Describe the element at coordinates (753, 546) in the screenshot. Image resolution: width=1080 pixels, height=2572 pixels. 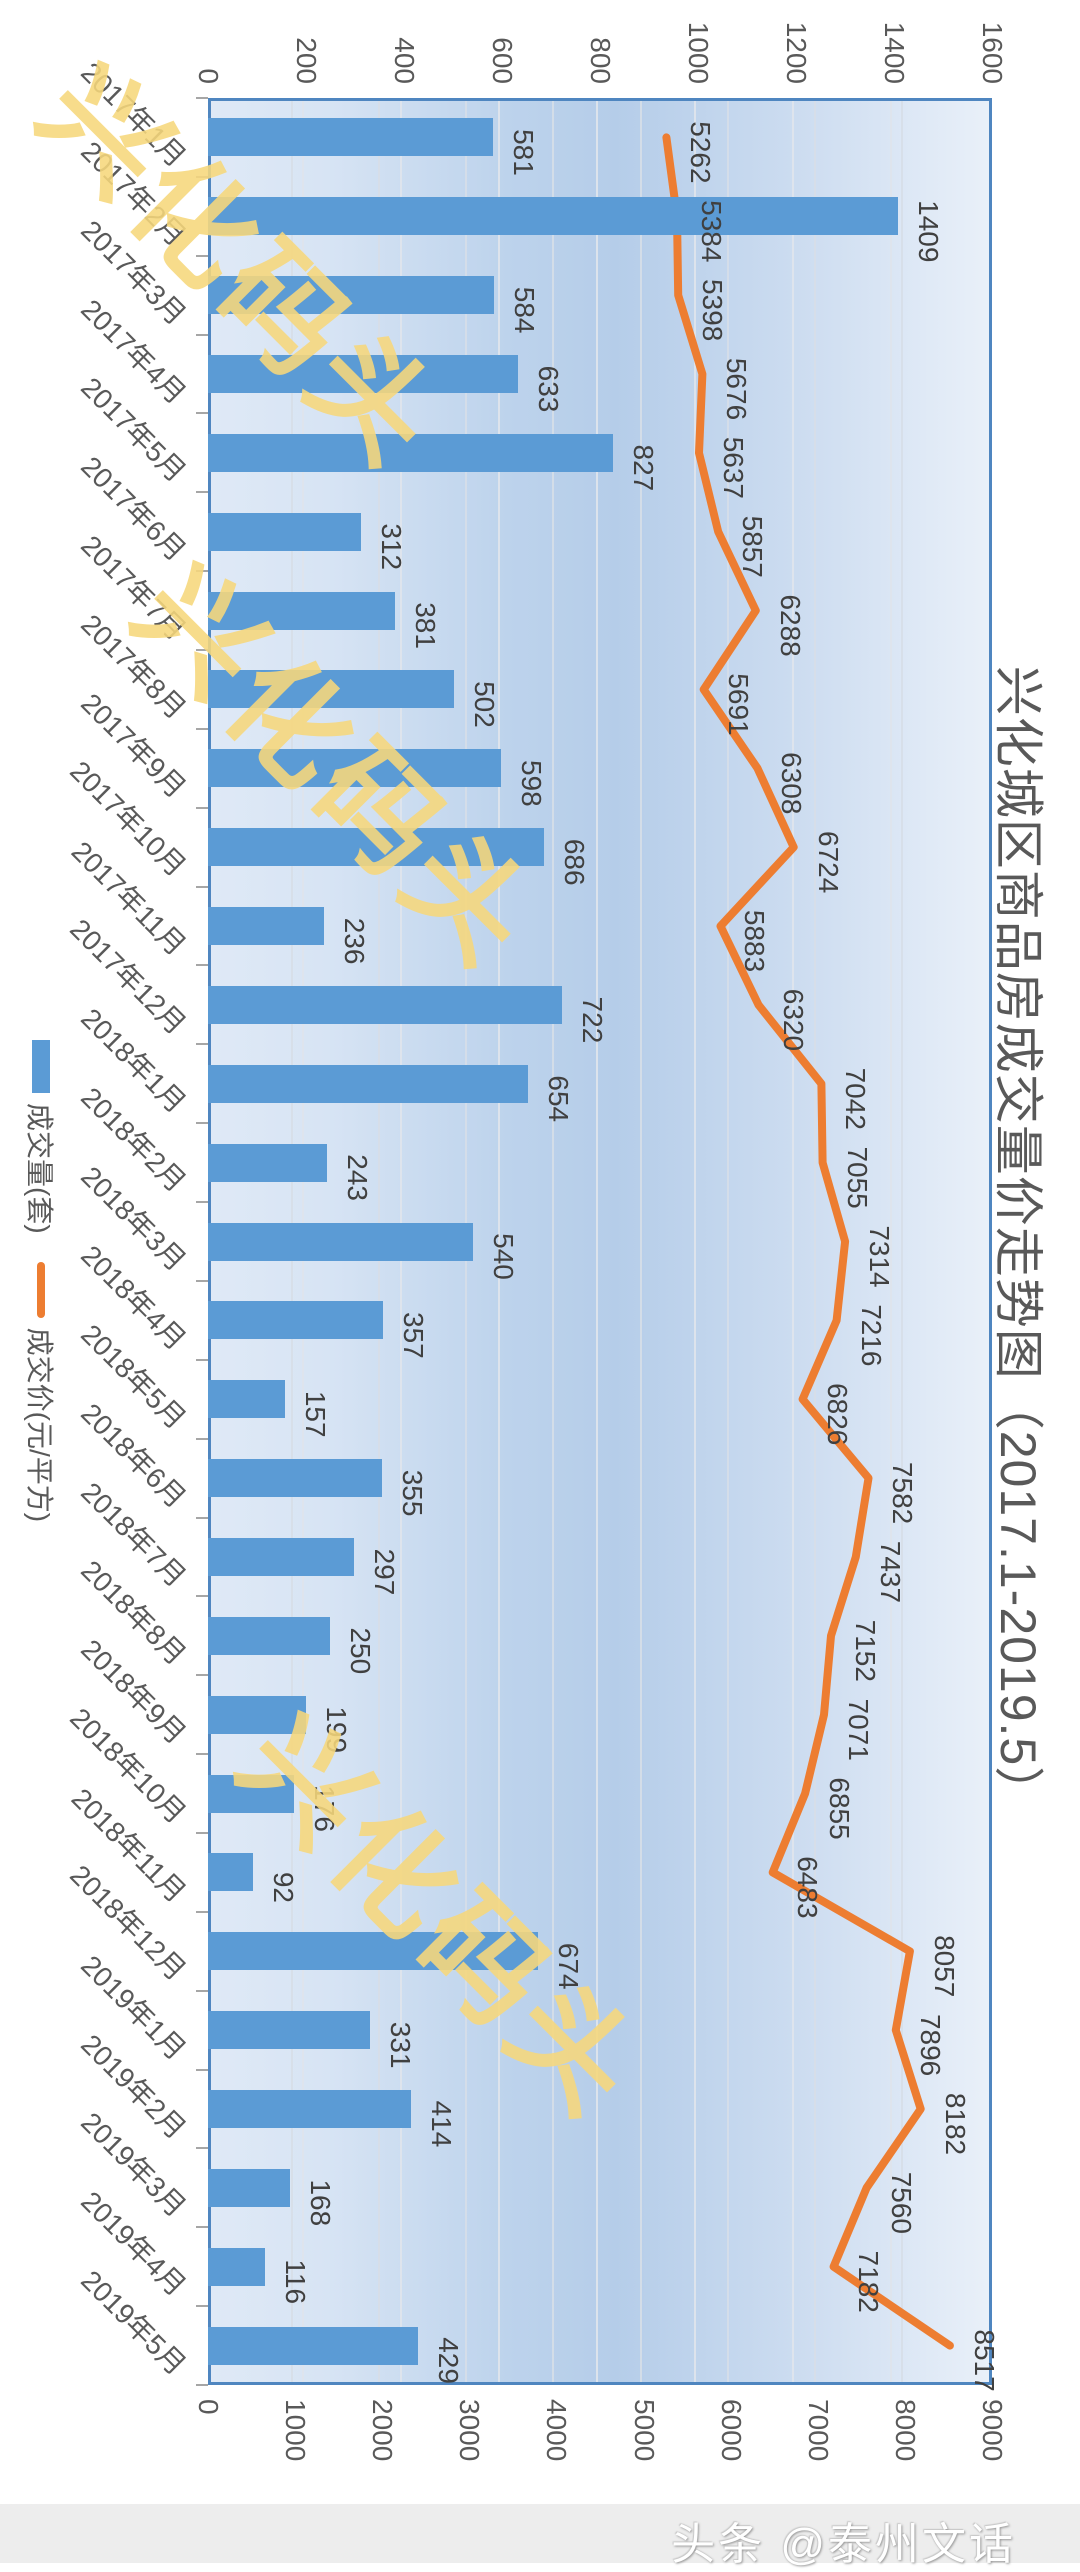
I see `line-label-2017年6月: 5857` at that location.